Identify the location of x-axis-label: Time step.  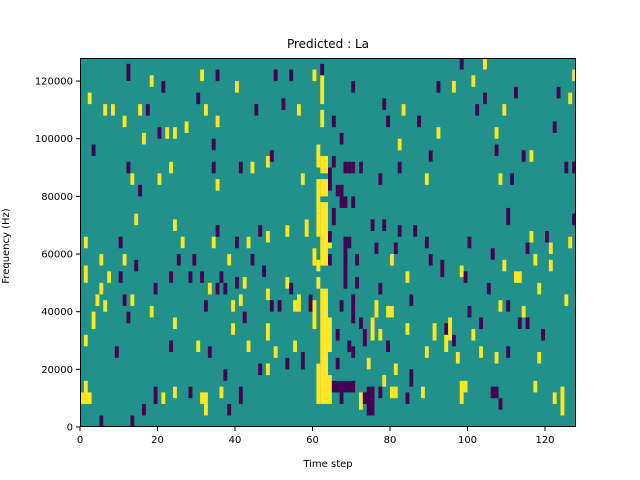
(327, 464).